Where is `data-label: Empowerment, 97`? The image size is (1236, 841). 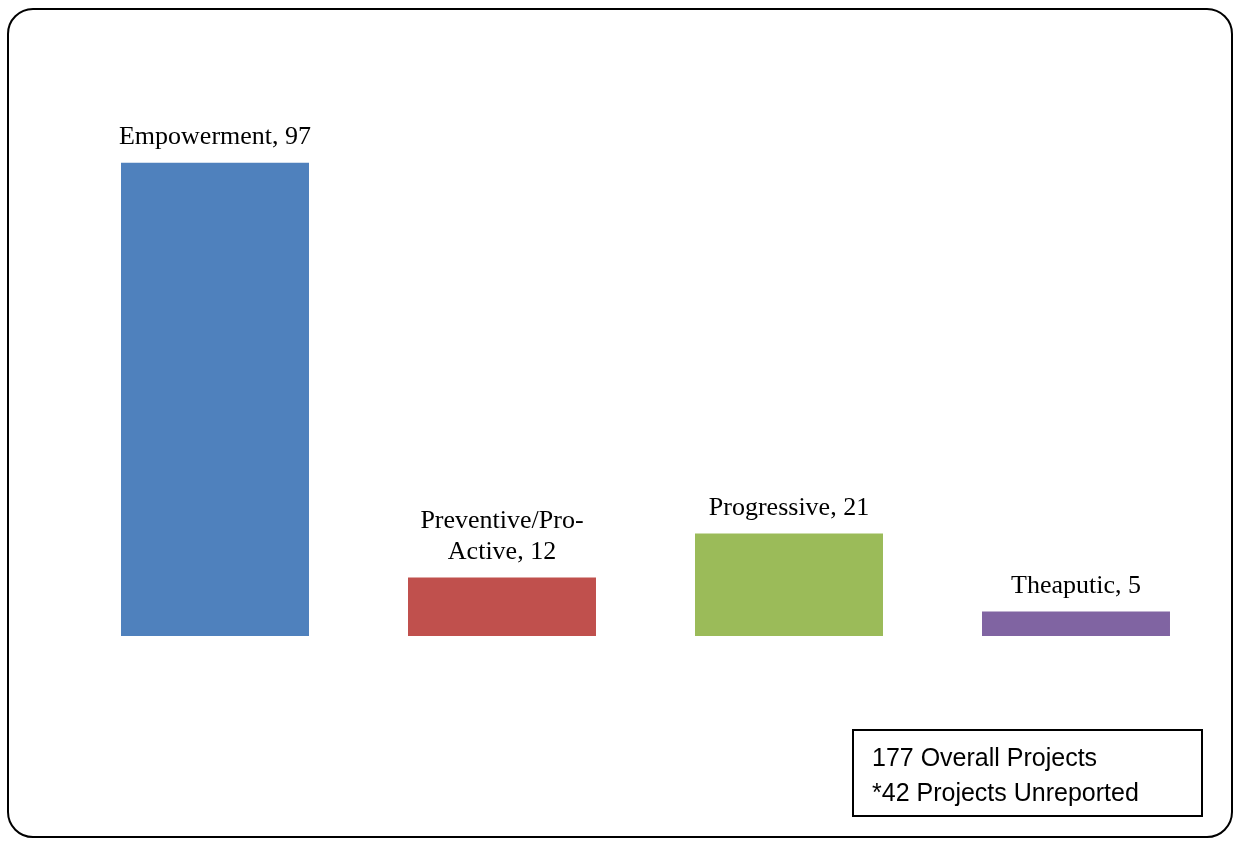 data-label: Empowerment, 97 is located at coordinates (215, 136).